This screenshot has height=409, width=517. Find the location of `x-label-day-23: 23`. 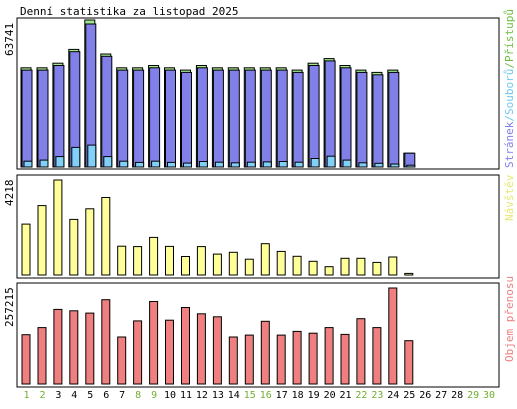

x-label-day-23: 23 is located at coordinates (377, 395).